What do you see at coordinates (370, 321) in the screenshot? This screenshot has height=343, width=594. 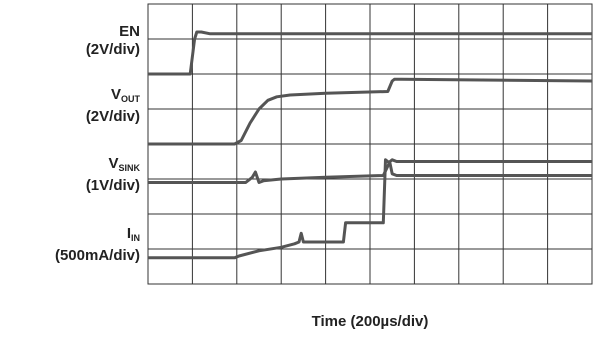 I see `x-axis-label: Time (200µs/div)` at bounding box center [370, 321].